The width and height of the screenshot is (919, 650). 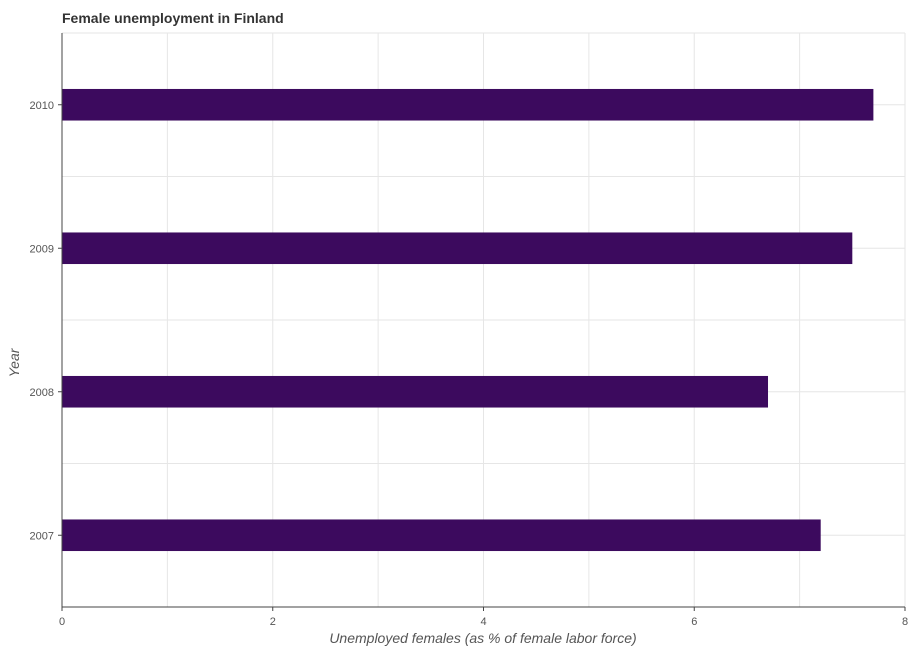 I want to click on bar-2009, so click(x=457, y=248).